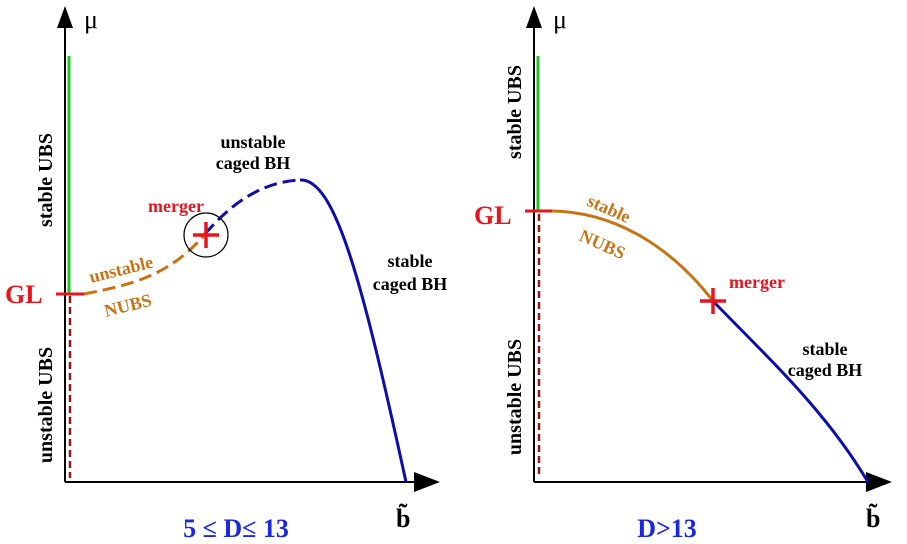  I want to click on left-merger-cross, so click(206, 235).